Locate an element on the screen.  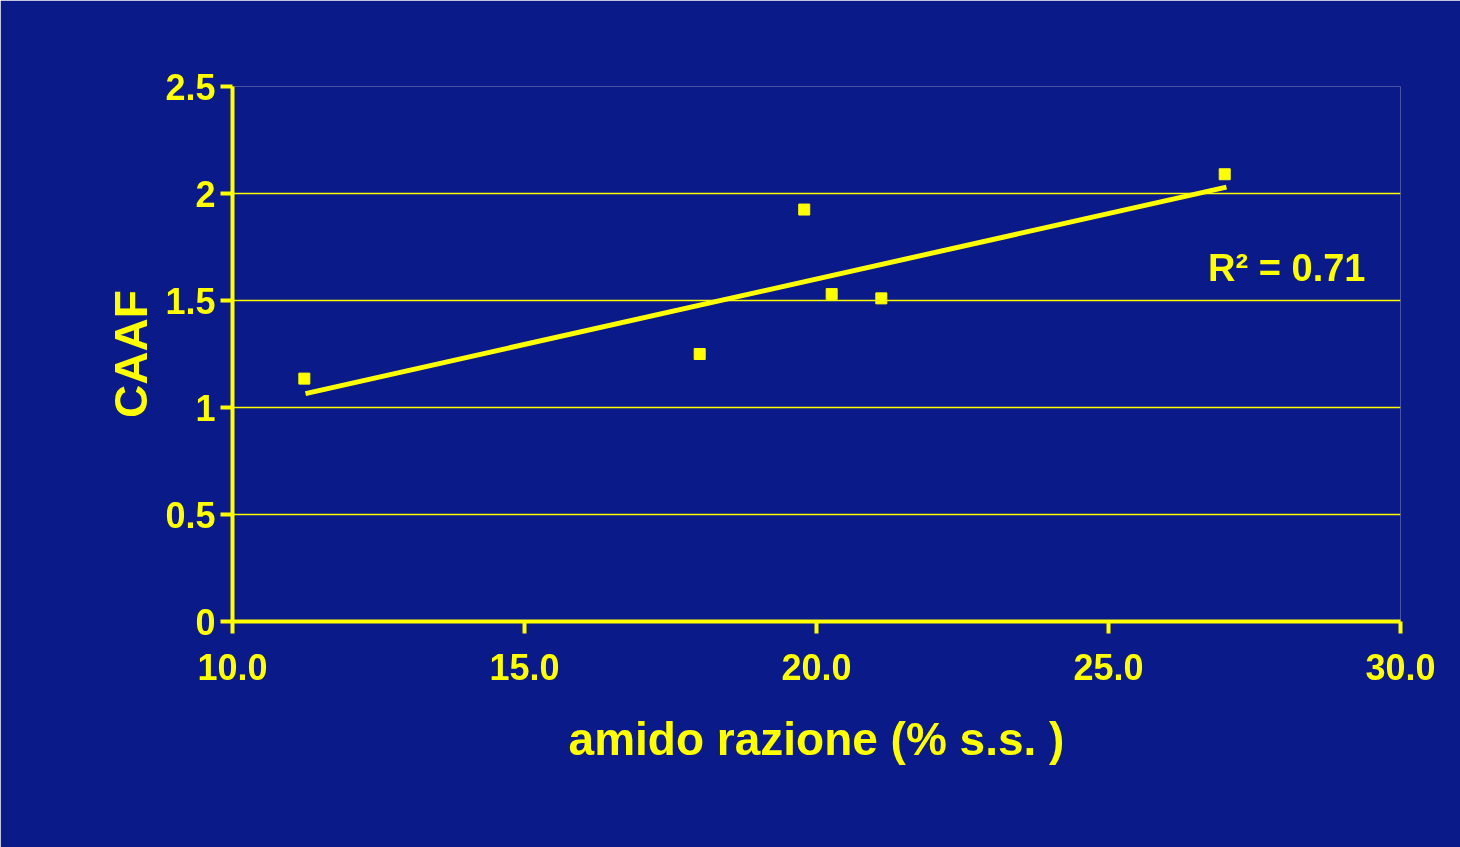
x-tick-label: 20.0 is located at coordinates (816, 667).